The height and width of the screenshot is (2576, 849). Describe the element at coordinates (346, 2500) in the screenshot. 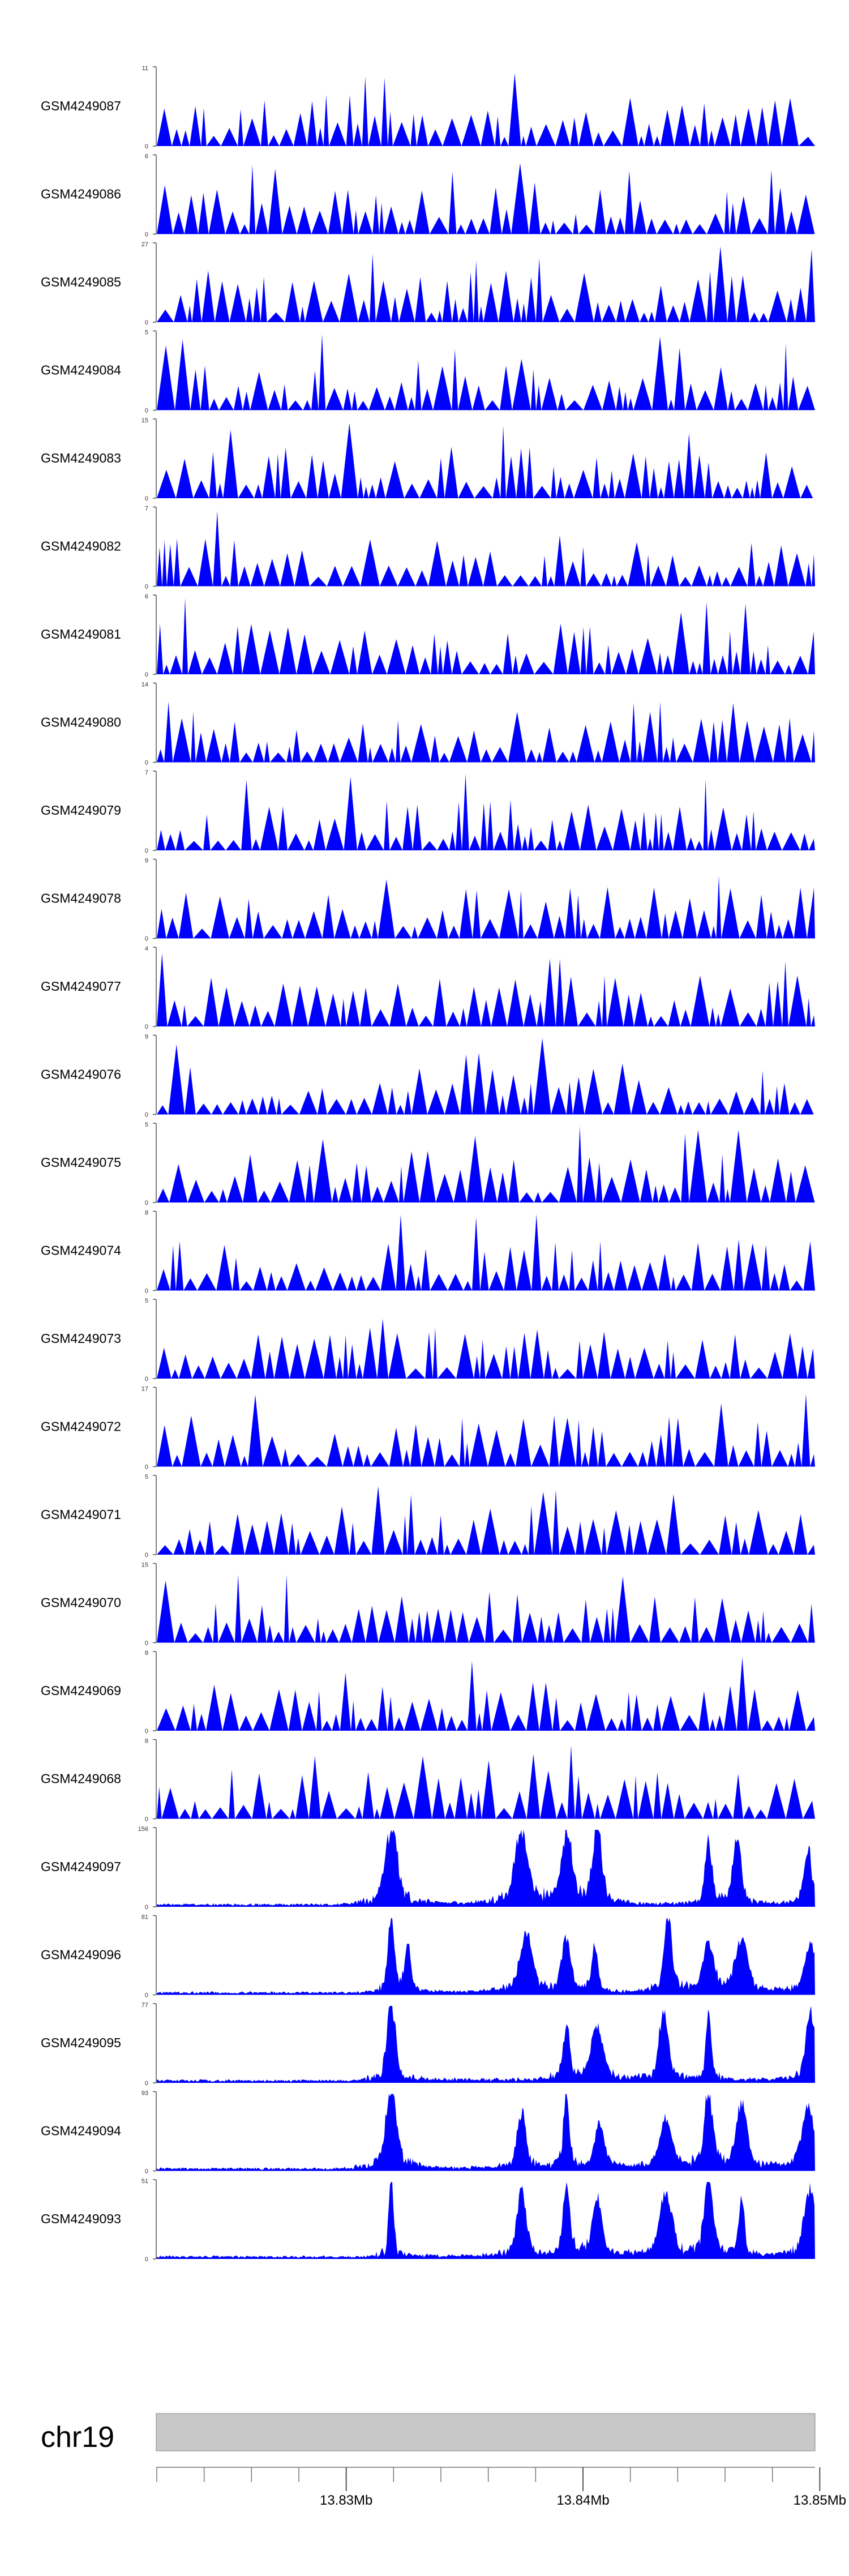

I see `x-axis-tick-label: 13.83Mb` at that location.